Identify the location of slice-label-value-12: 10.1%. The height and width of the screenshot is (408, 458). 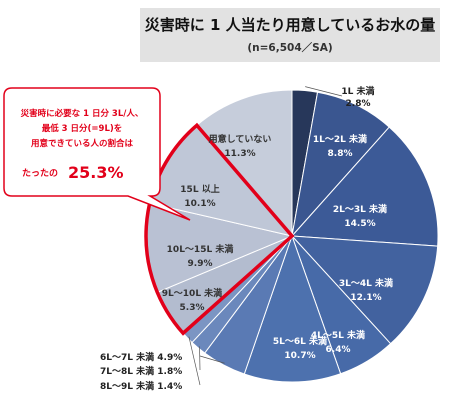
(199, 204).